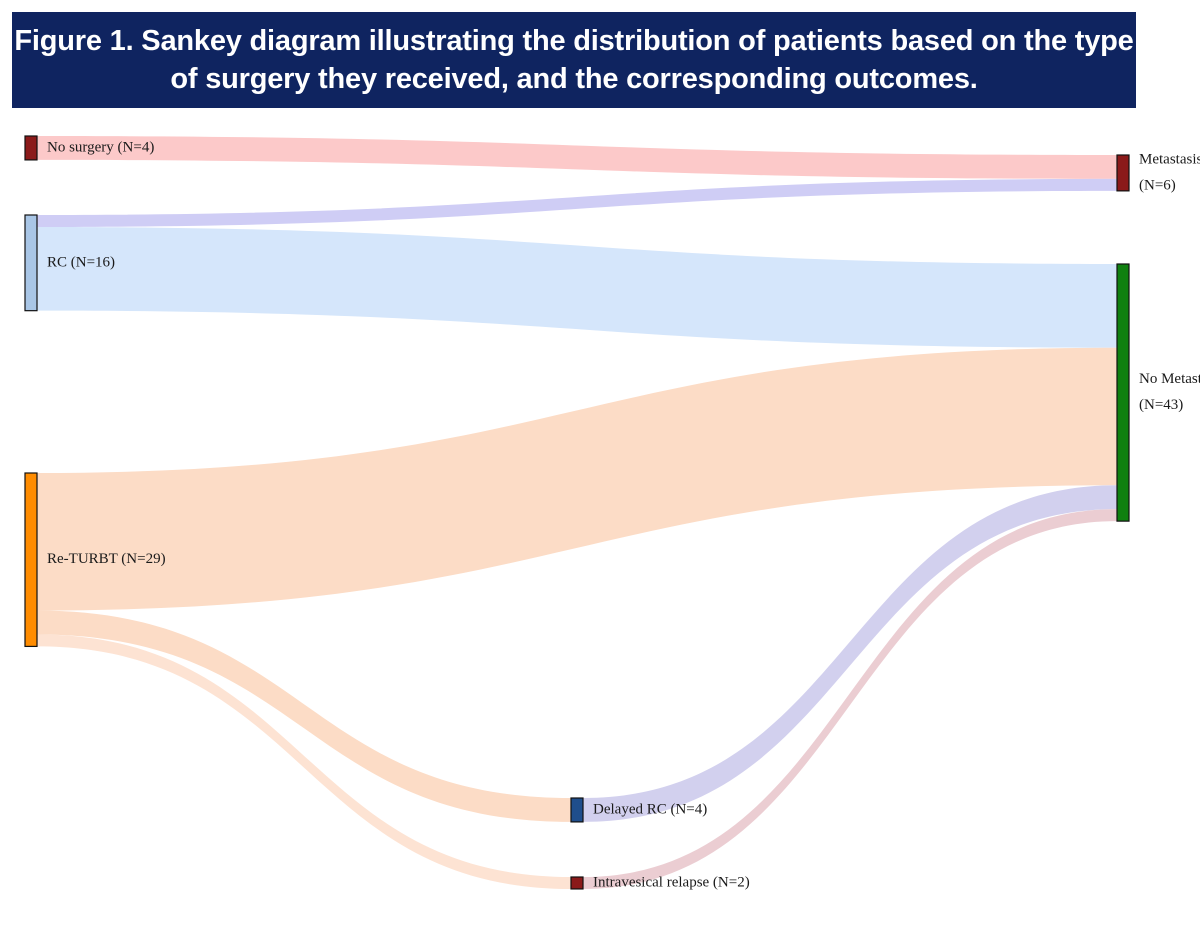 This screenshot has width=1200, height=944. Describe the element at coordinates (1169, 379) in the screenshot. I see `node-label-no-metastasis-line-1: No Metast` at that location.